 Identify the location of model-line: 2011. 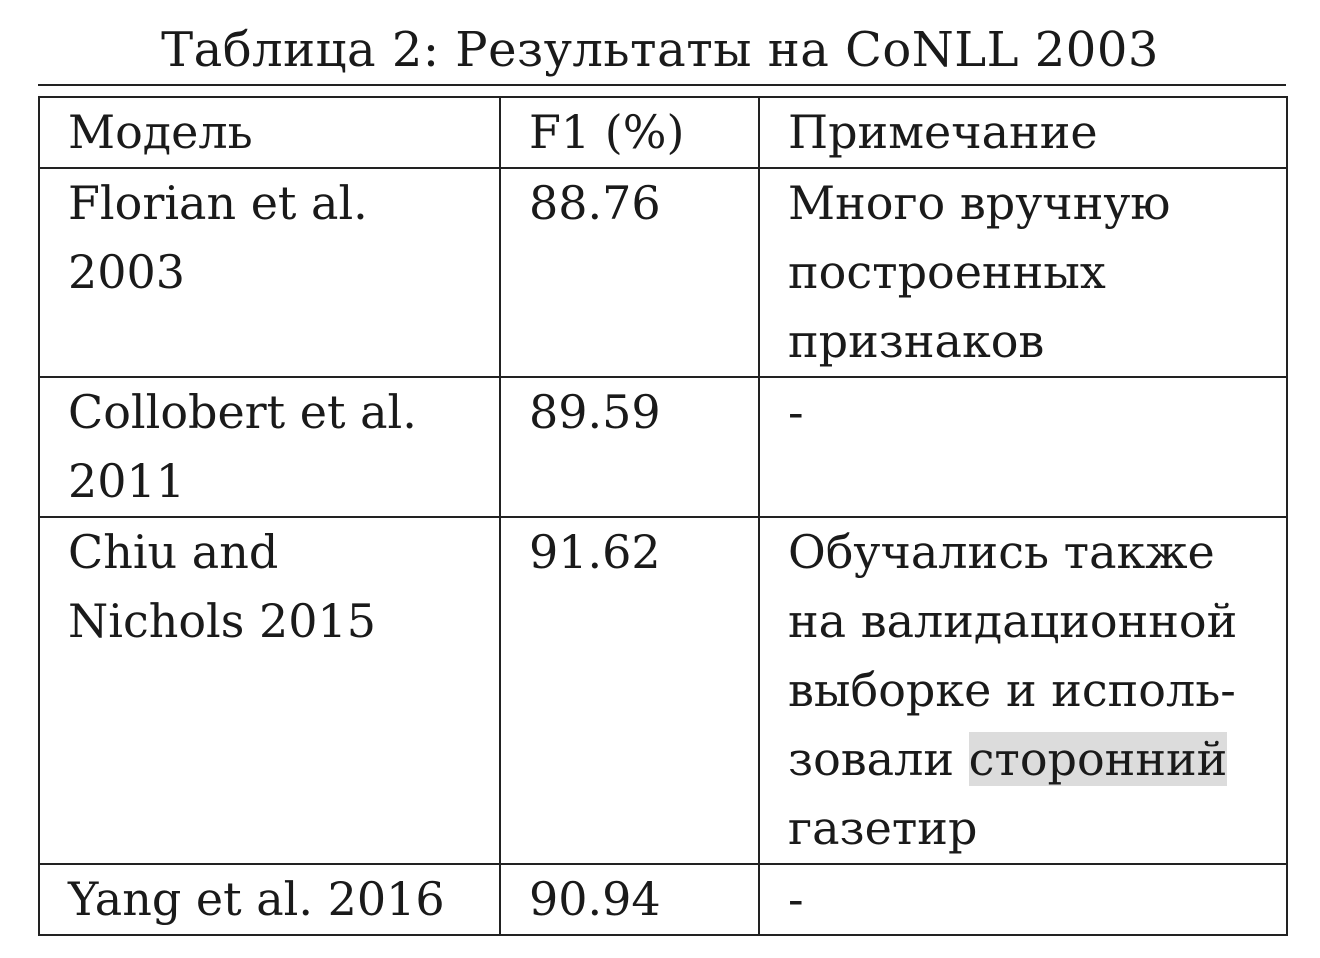
(127, 481).